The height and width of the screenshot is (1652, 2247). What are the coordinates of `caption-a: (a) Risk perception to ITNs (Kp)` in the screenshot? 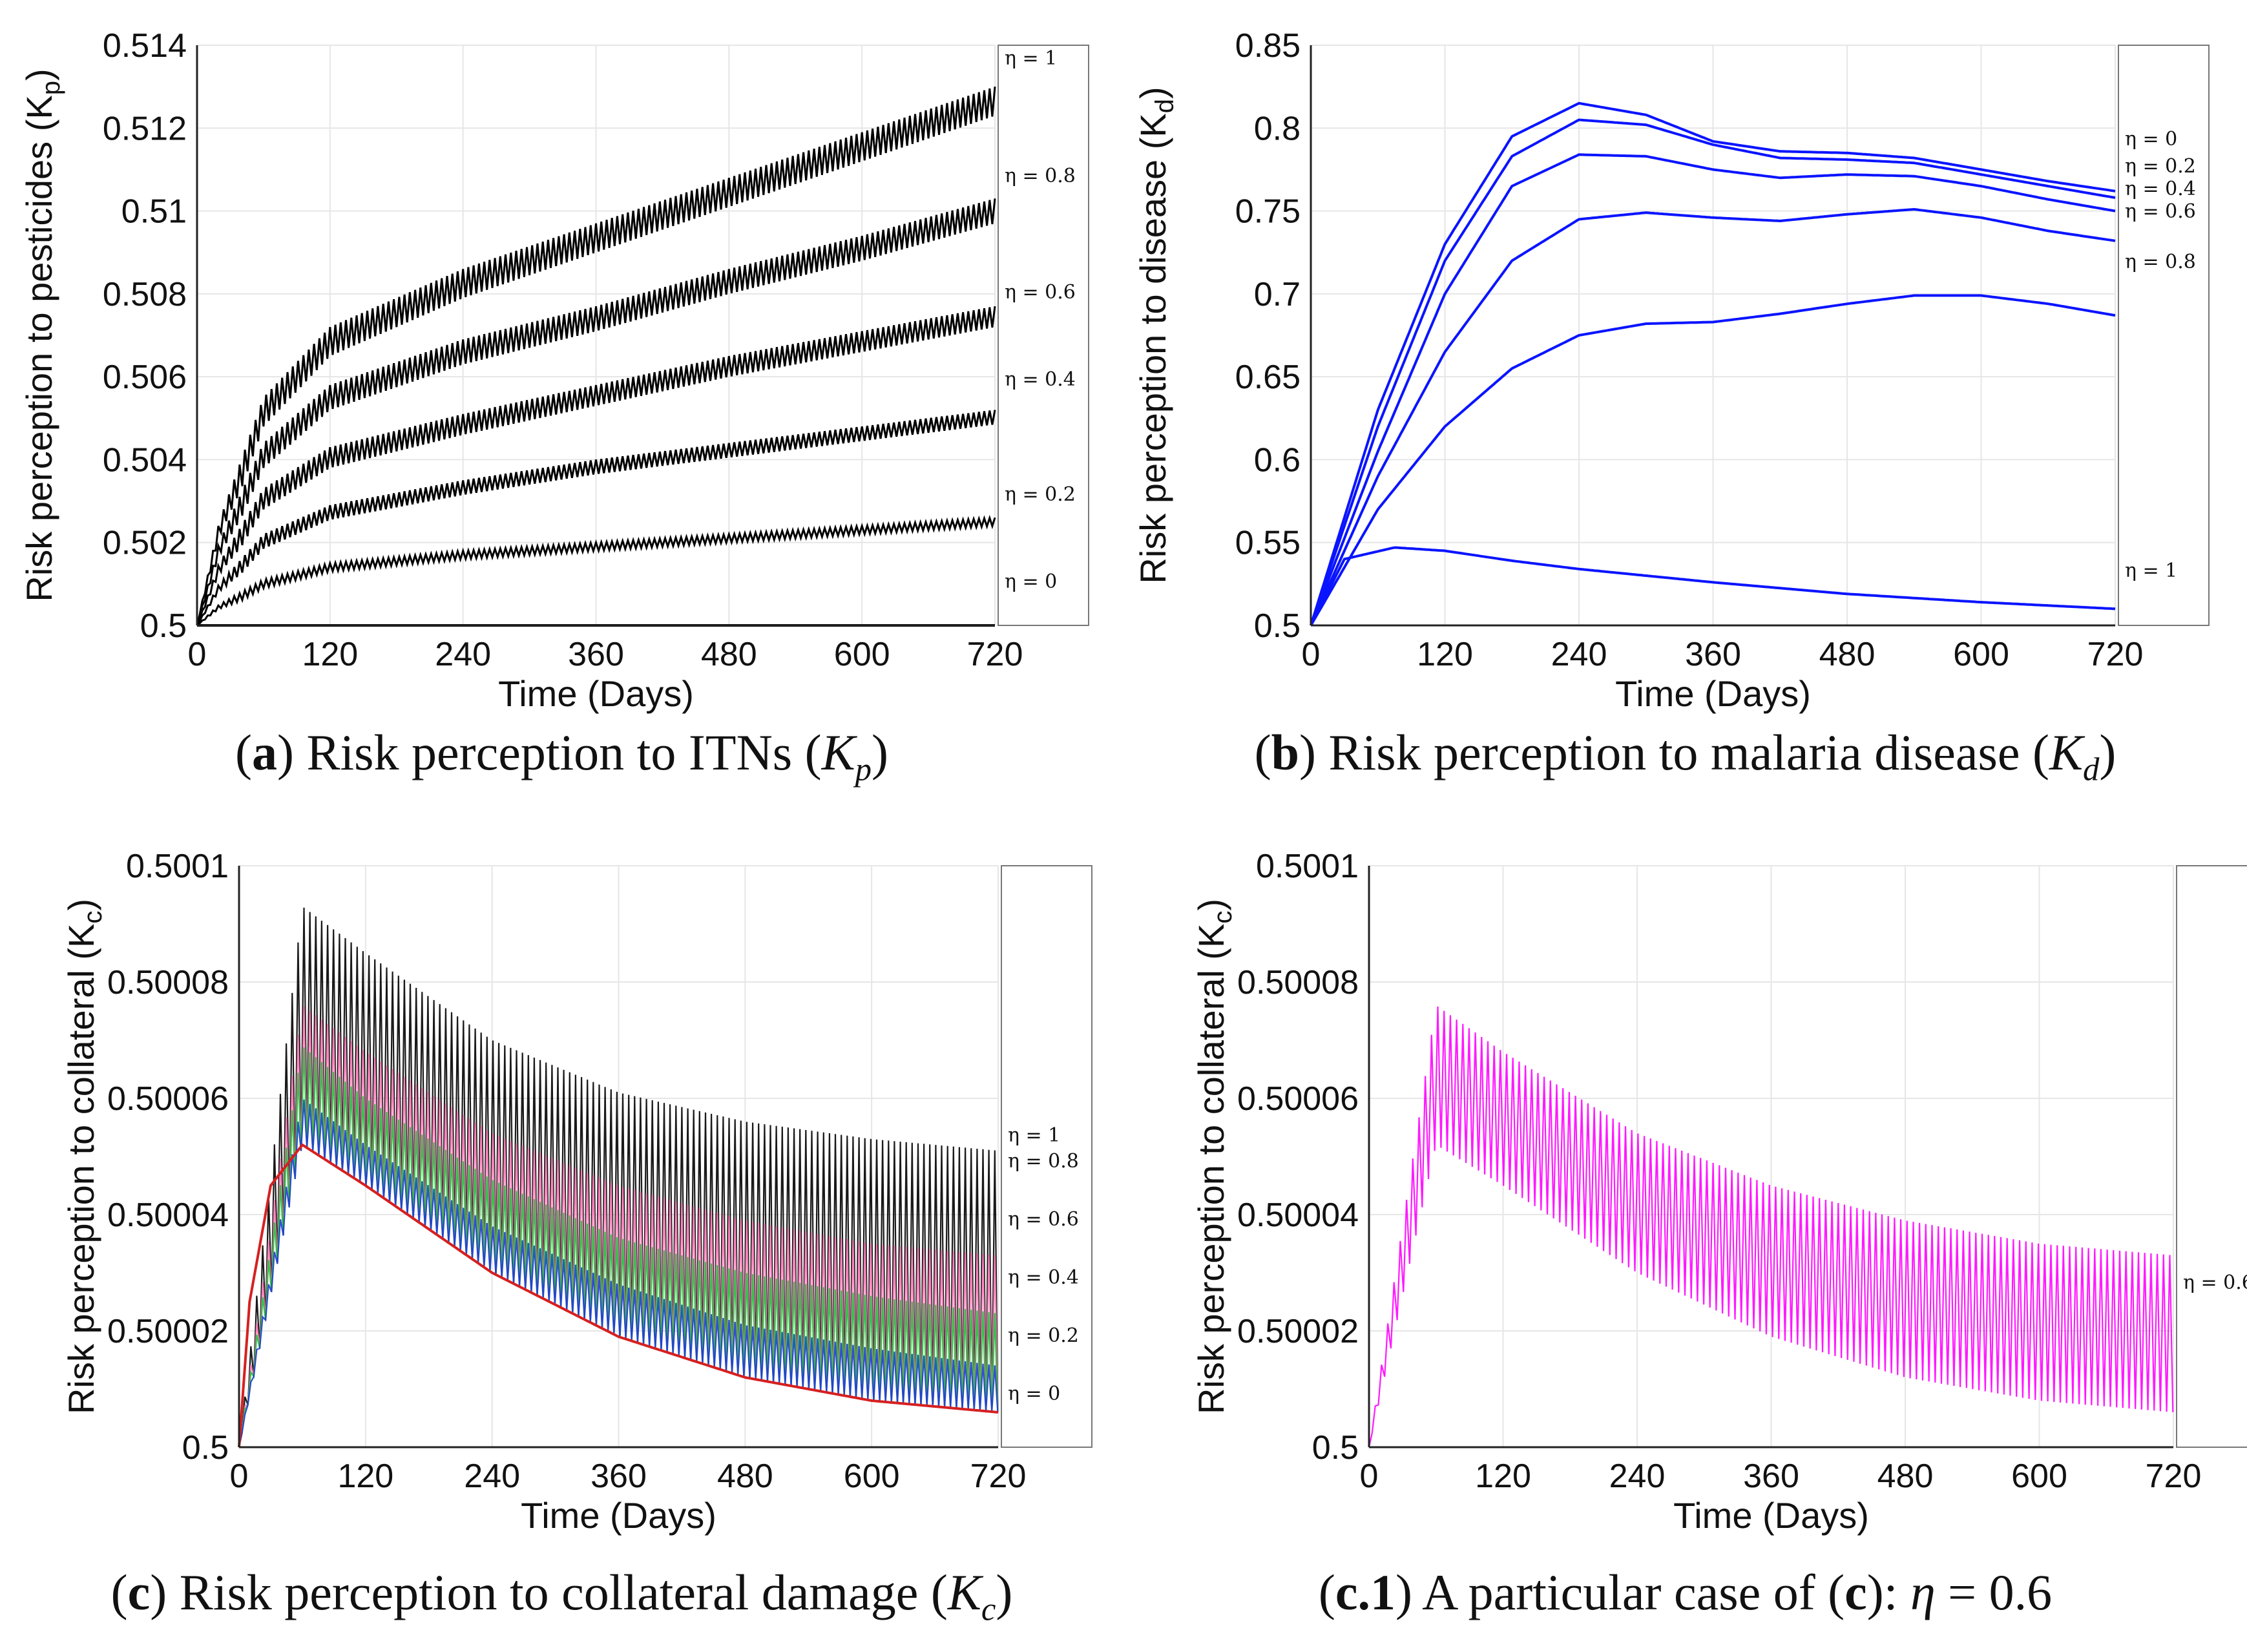 It's located at (561, 756).